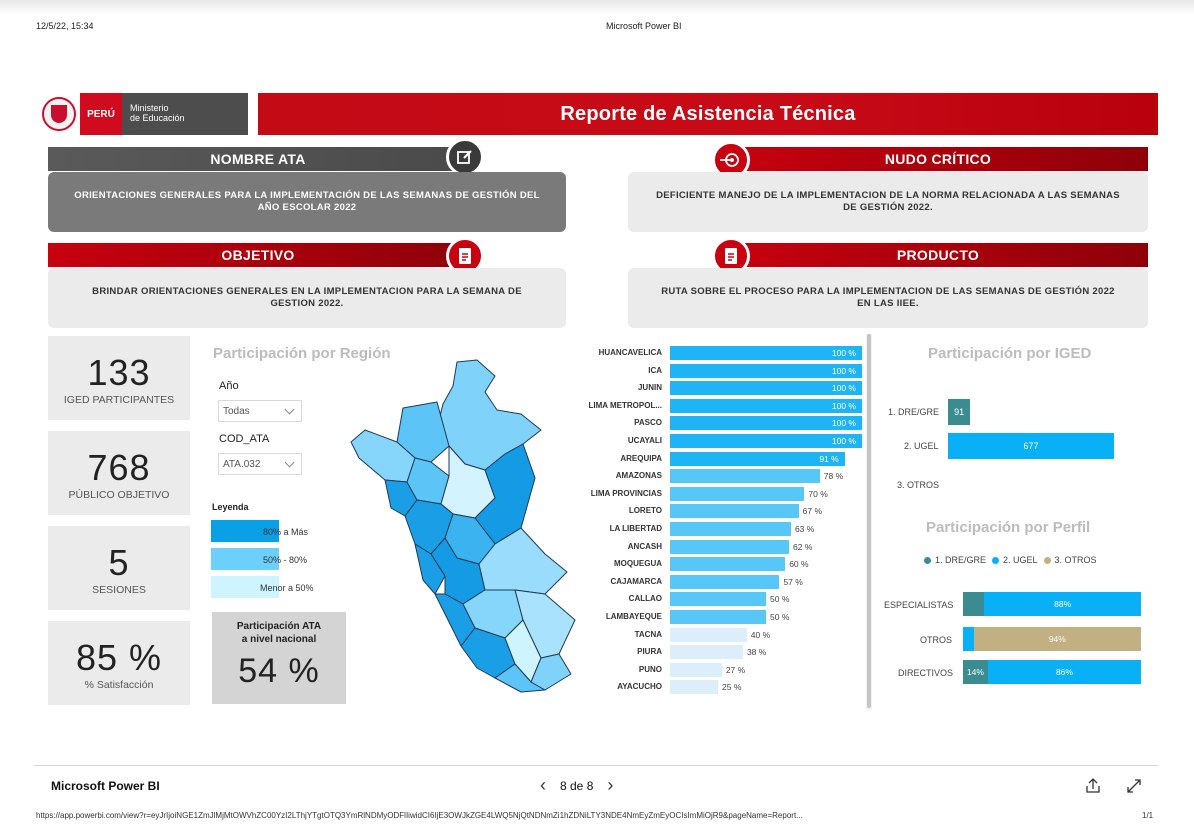 This screenshot has width=1194, height=835. I want to click on region-bar-label: HUANCAVELICA, so click(630, 352).